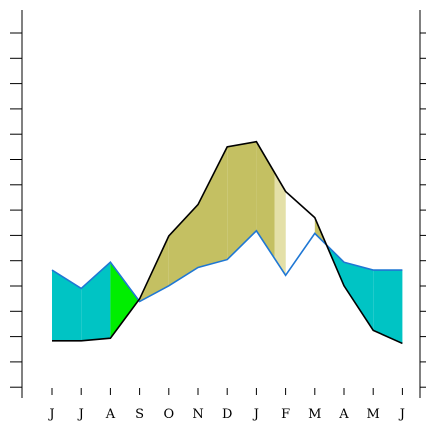  Describe the element at coordinates (197, 414) in the screenshot. I see `x-tick-label-5: N` at that location.